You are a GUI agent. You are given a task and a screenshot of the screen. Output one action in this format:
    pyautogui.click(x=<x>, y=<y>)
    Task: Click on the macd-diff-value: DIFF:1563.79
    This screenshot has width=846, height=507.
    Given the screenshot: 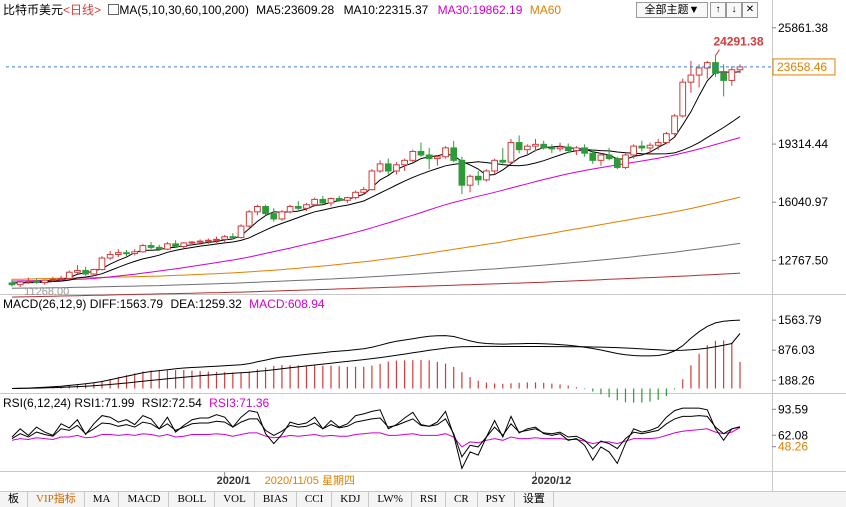 What is the action you would take?
    pyautogui.click(x=126, y=304)
    